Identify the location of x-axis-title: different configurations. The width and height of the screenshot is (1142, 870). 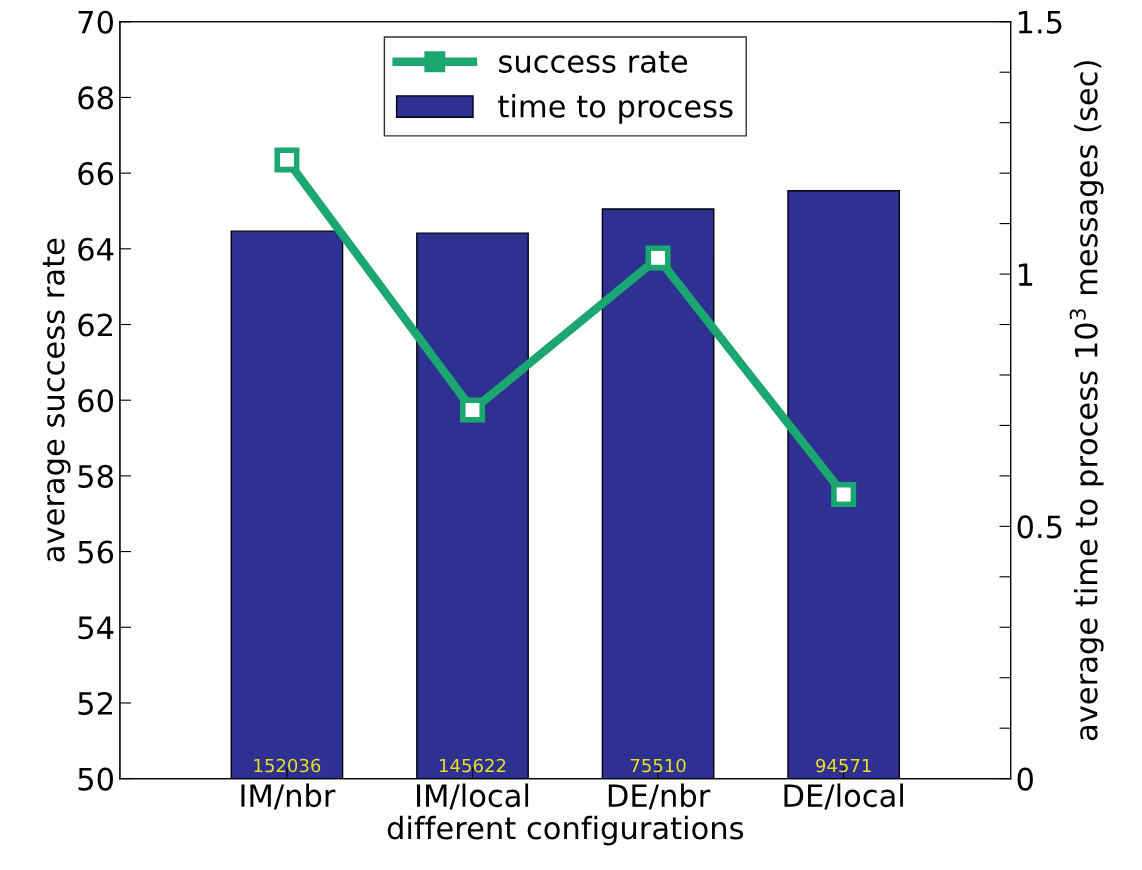
(565, 830).